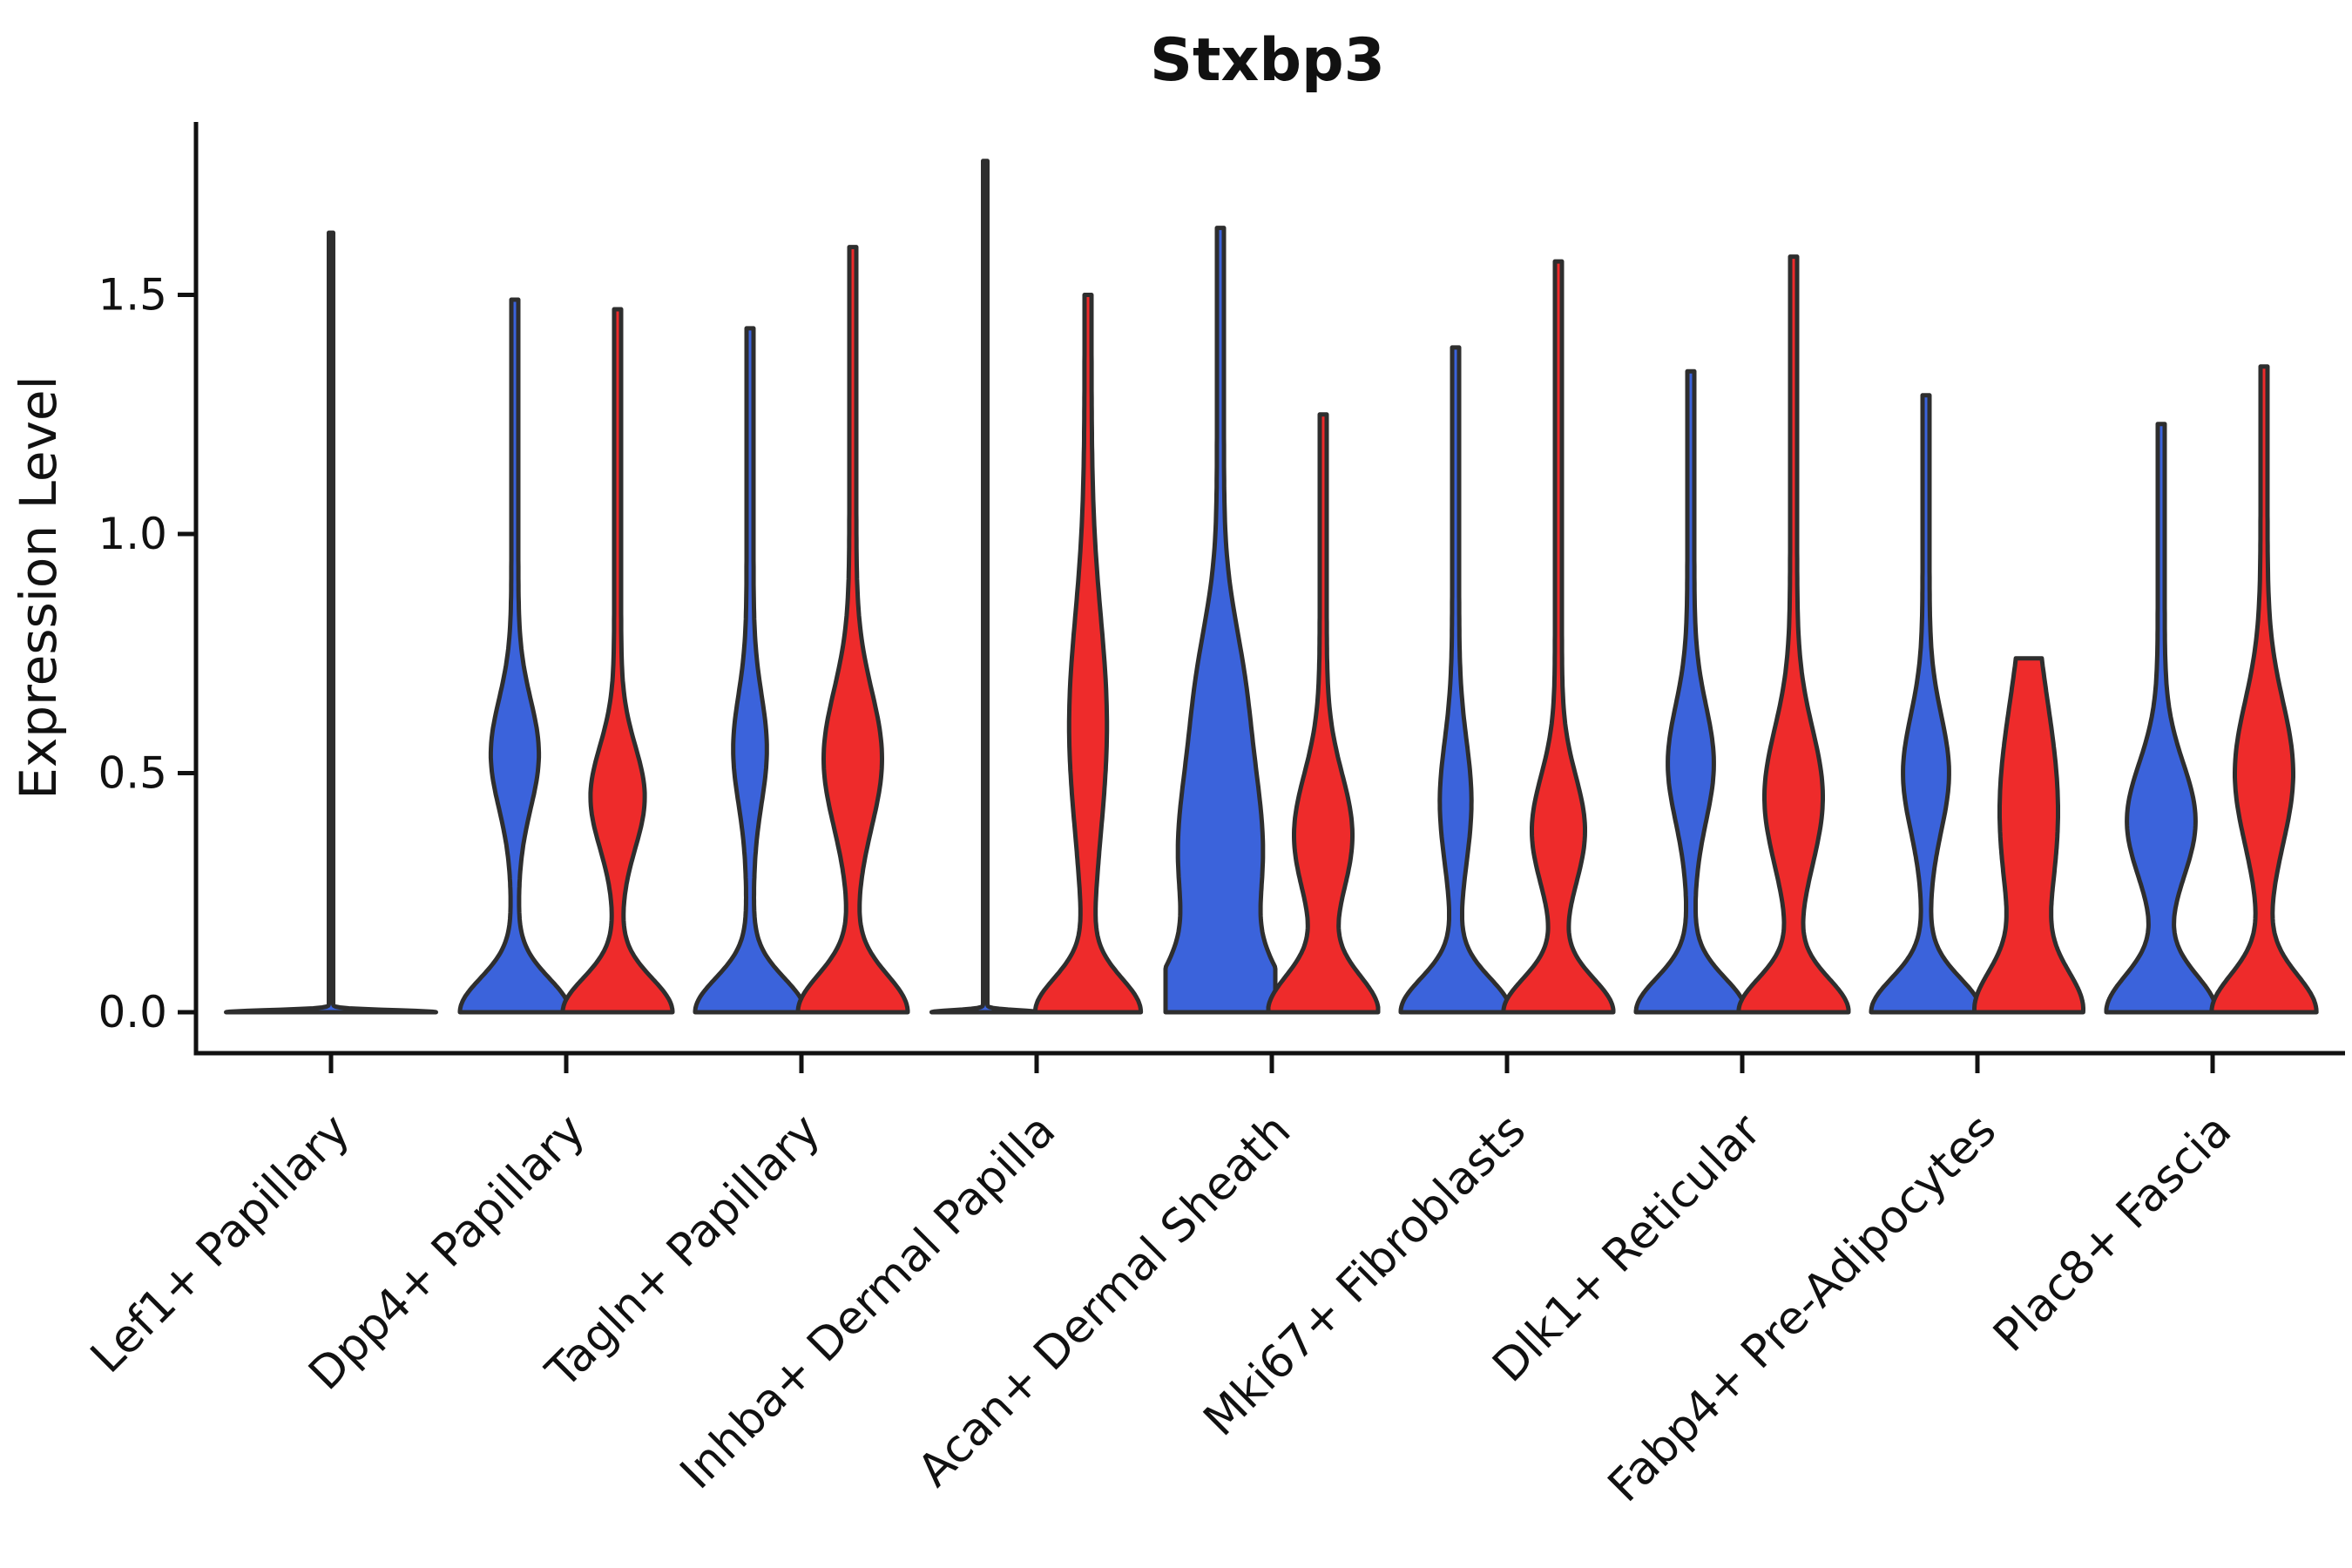  What do you see at coordinates (514, 656) in the screenshot?
I see `violin-dpp4-papillary-blue` at bounding box center [514, 656].